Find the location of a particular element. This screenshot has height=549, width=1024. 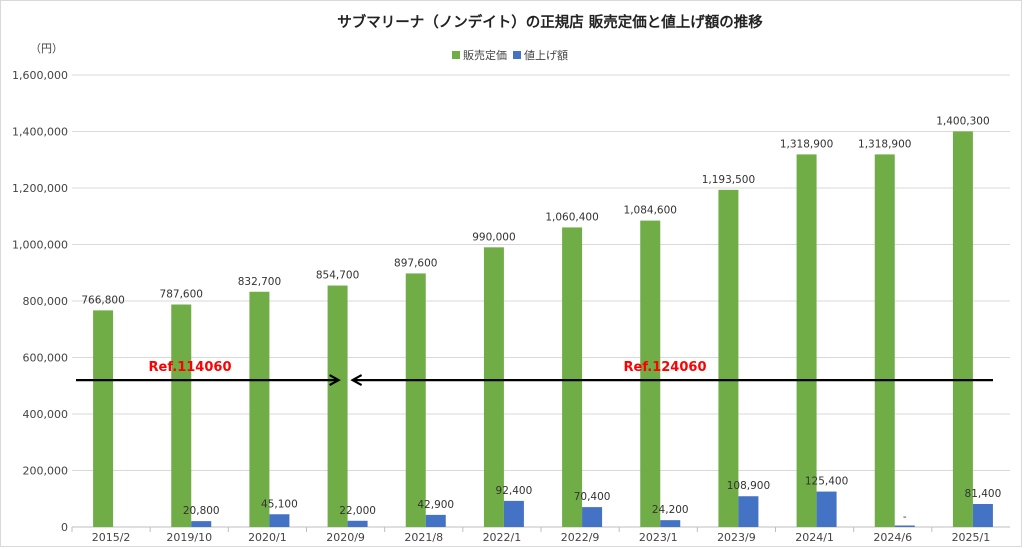

chart-title: サブマリーナ（ノンデイト）の正規店 販売定価と値上げ額の推移 is located at coordinates (550, 22).